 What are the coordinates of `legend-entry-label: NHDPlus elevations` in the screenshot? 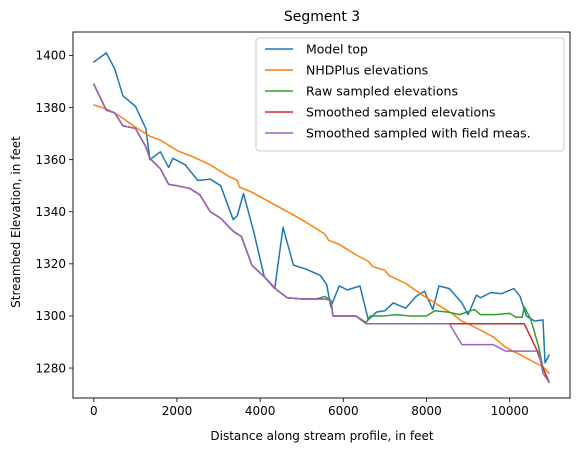 It's located at (367, 70).